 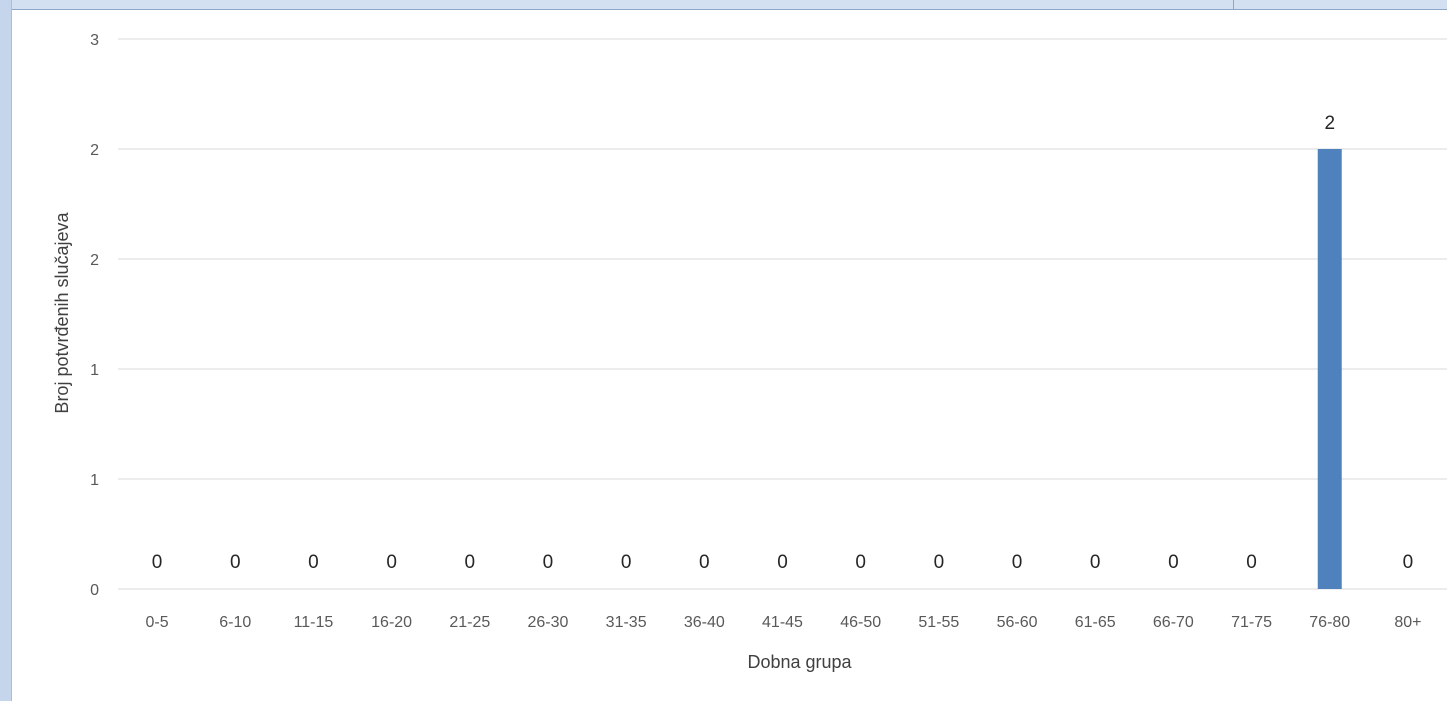 What do you see at coordinates (391, 622) in the screenshot?
I see `x-tick-label: 16-20` at bounding box center [391, 622].